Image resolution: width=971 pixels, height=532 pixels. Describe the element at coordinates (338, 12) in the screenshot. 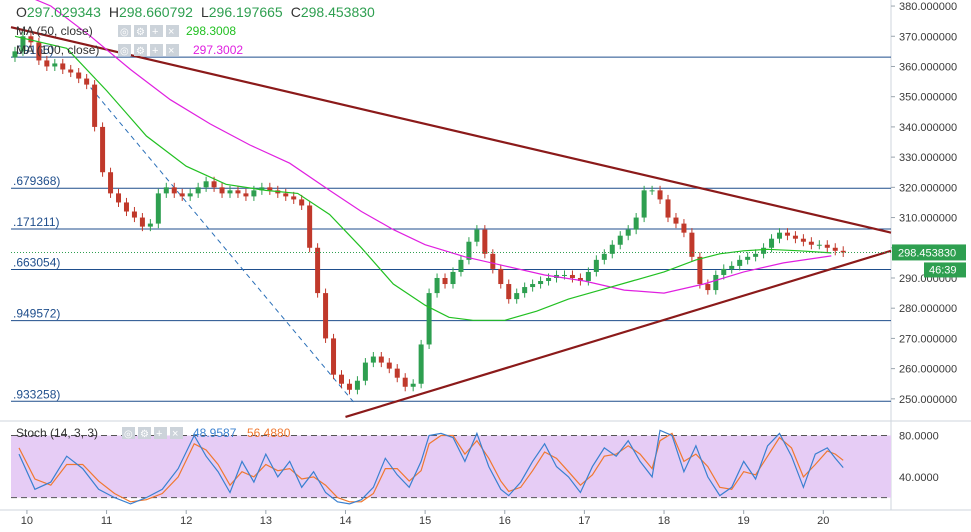

I see `close-value: 298.453830` at that location.